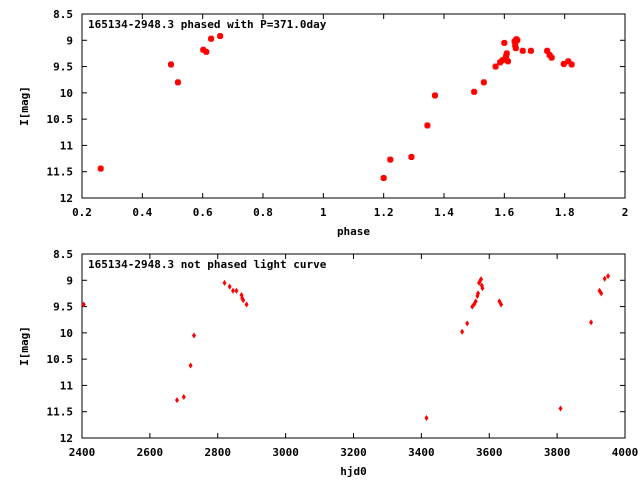 This screenshot has height=480, width=640. I want to click on phased-xtick-label: 0.4, so click(142, 212).